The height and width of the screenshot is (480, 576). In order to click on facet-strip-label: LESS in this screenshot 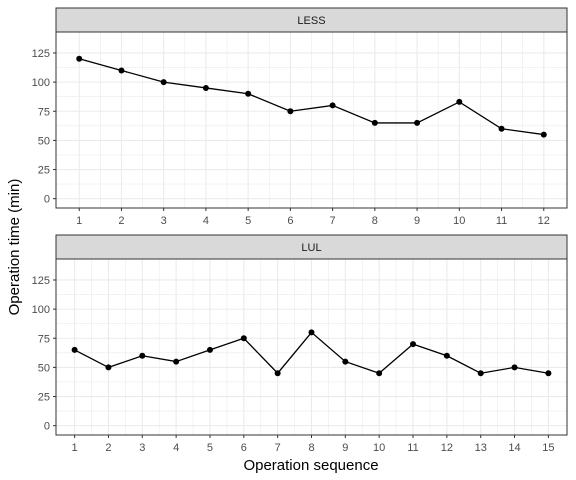, I will do `click(311, 21)`.